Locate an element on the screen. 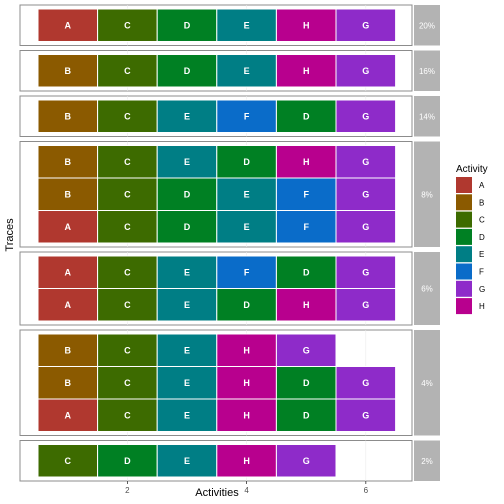 The image size is (504, 504). x-tick-label: 4 is located at coordinates (246, 490).